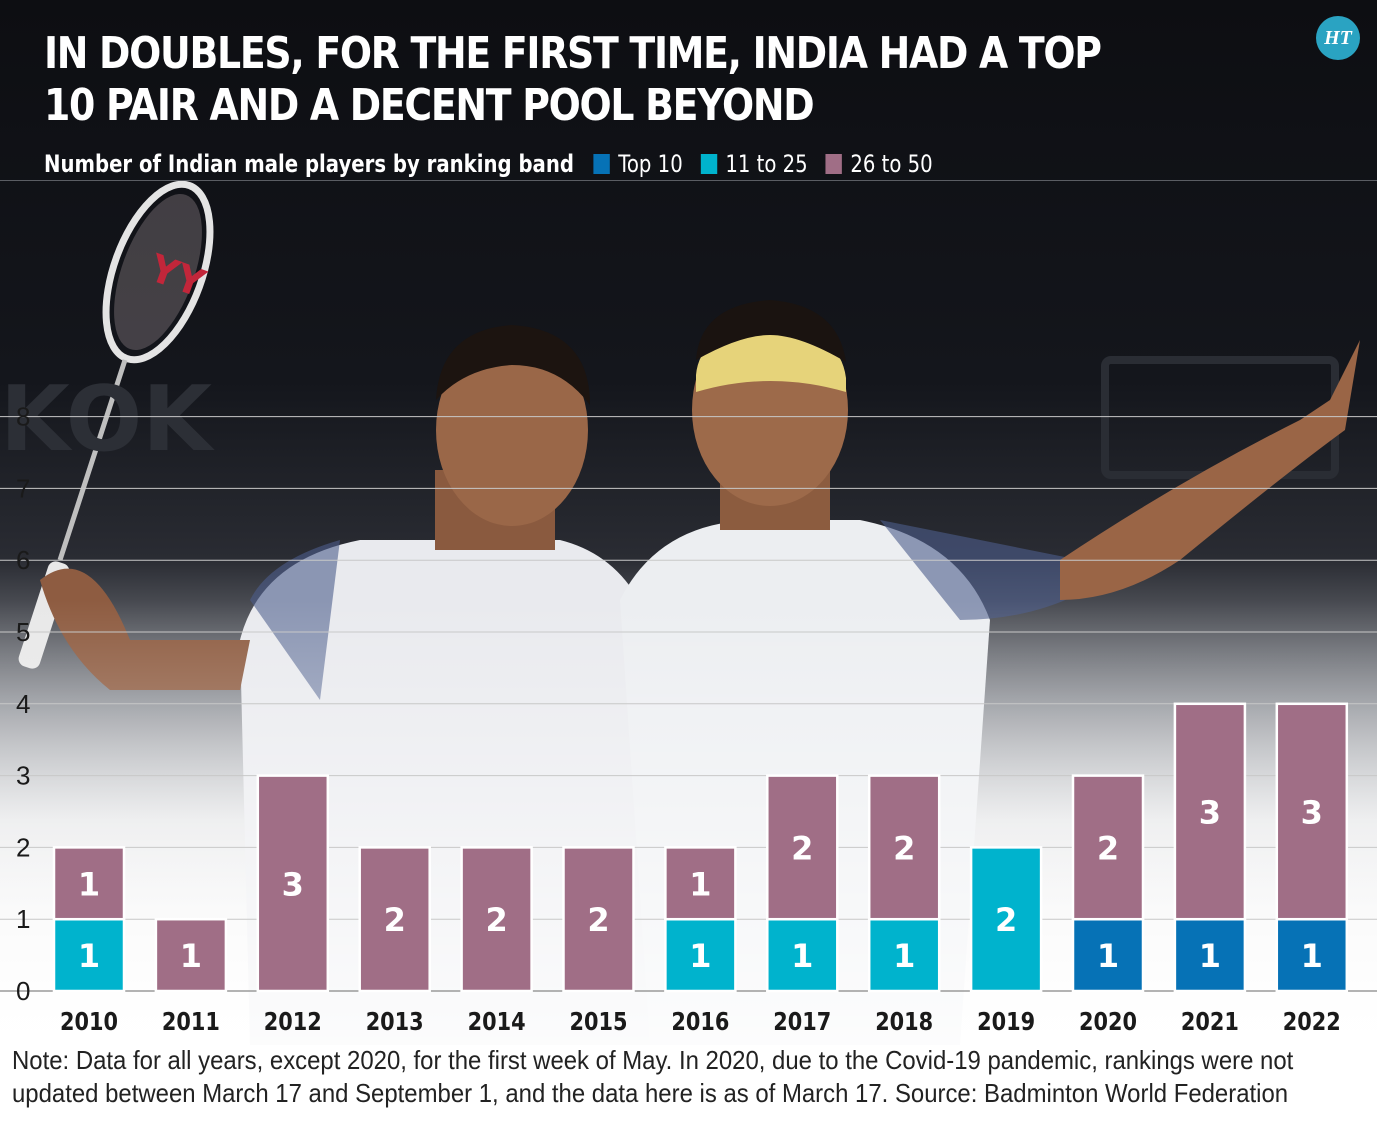  I want to click on x-tick-label: 2016, so click(700, 1021).